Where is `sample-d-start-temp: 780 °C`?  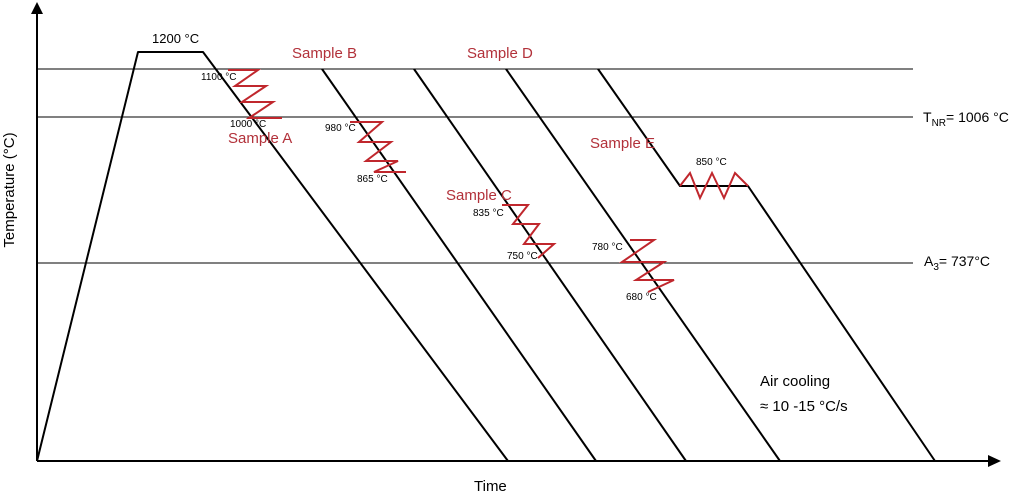 sample-d-start-temp: 780 °C is located at coordinates (607, 247).